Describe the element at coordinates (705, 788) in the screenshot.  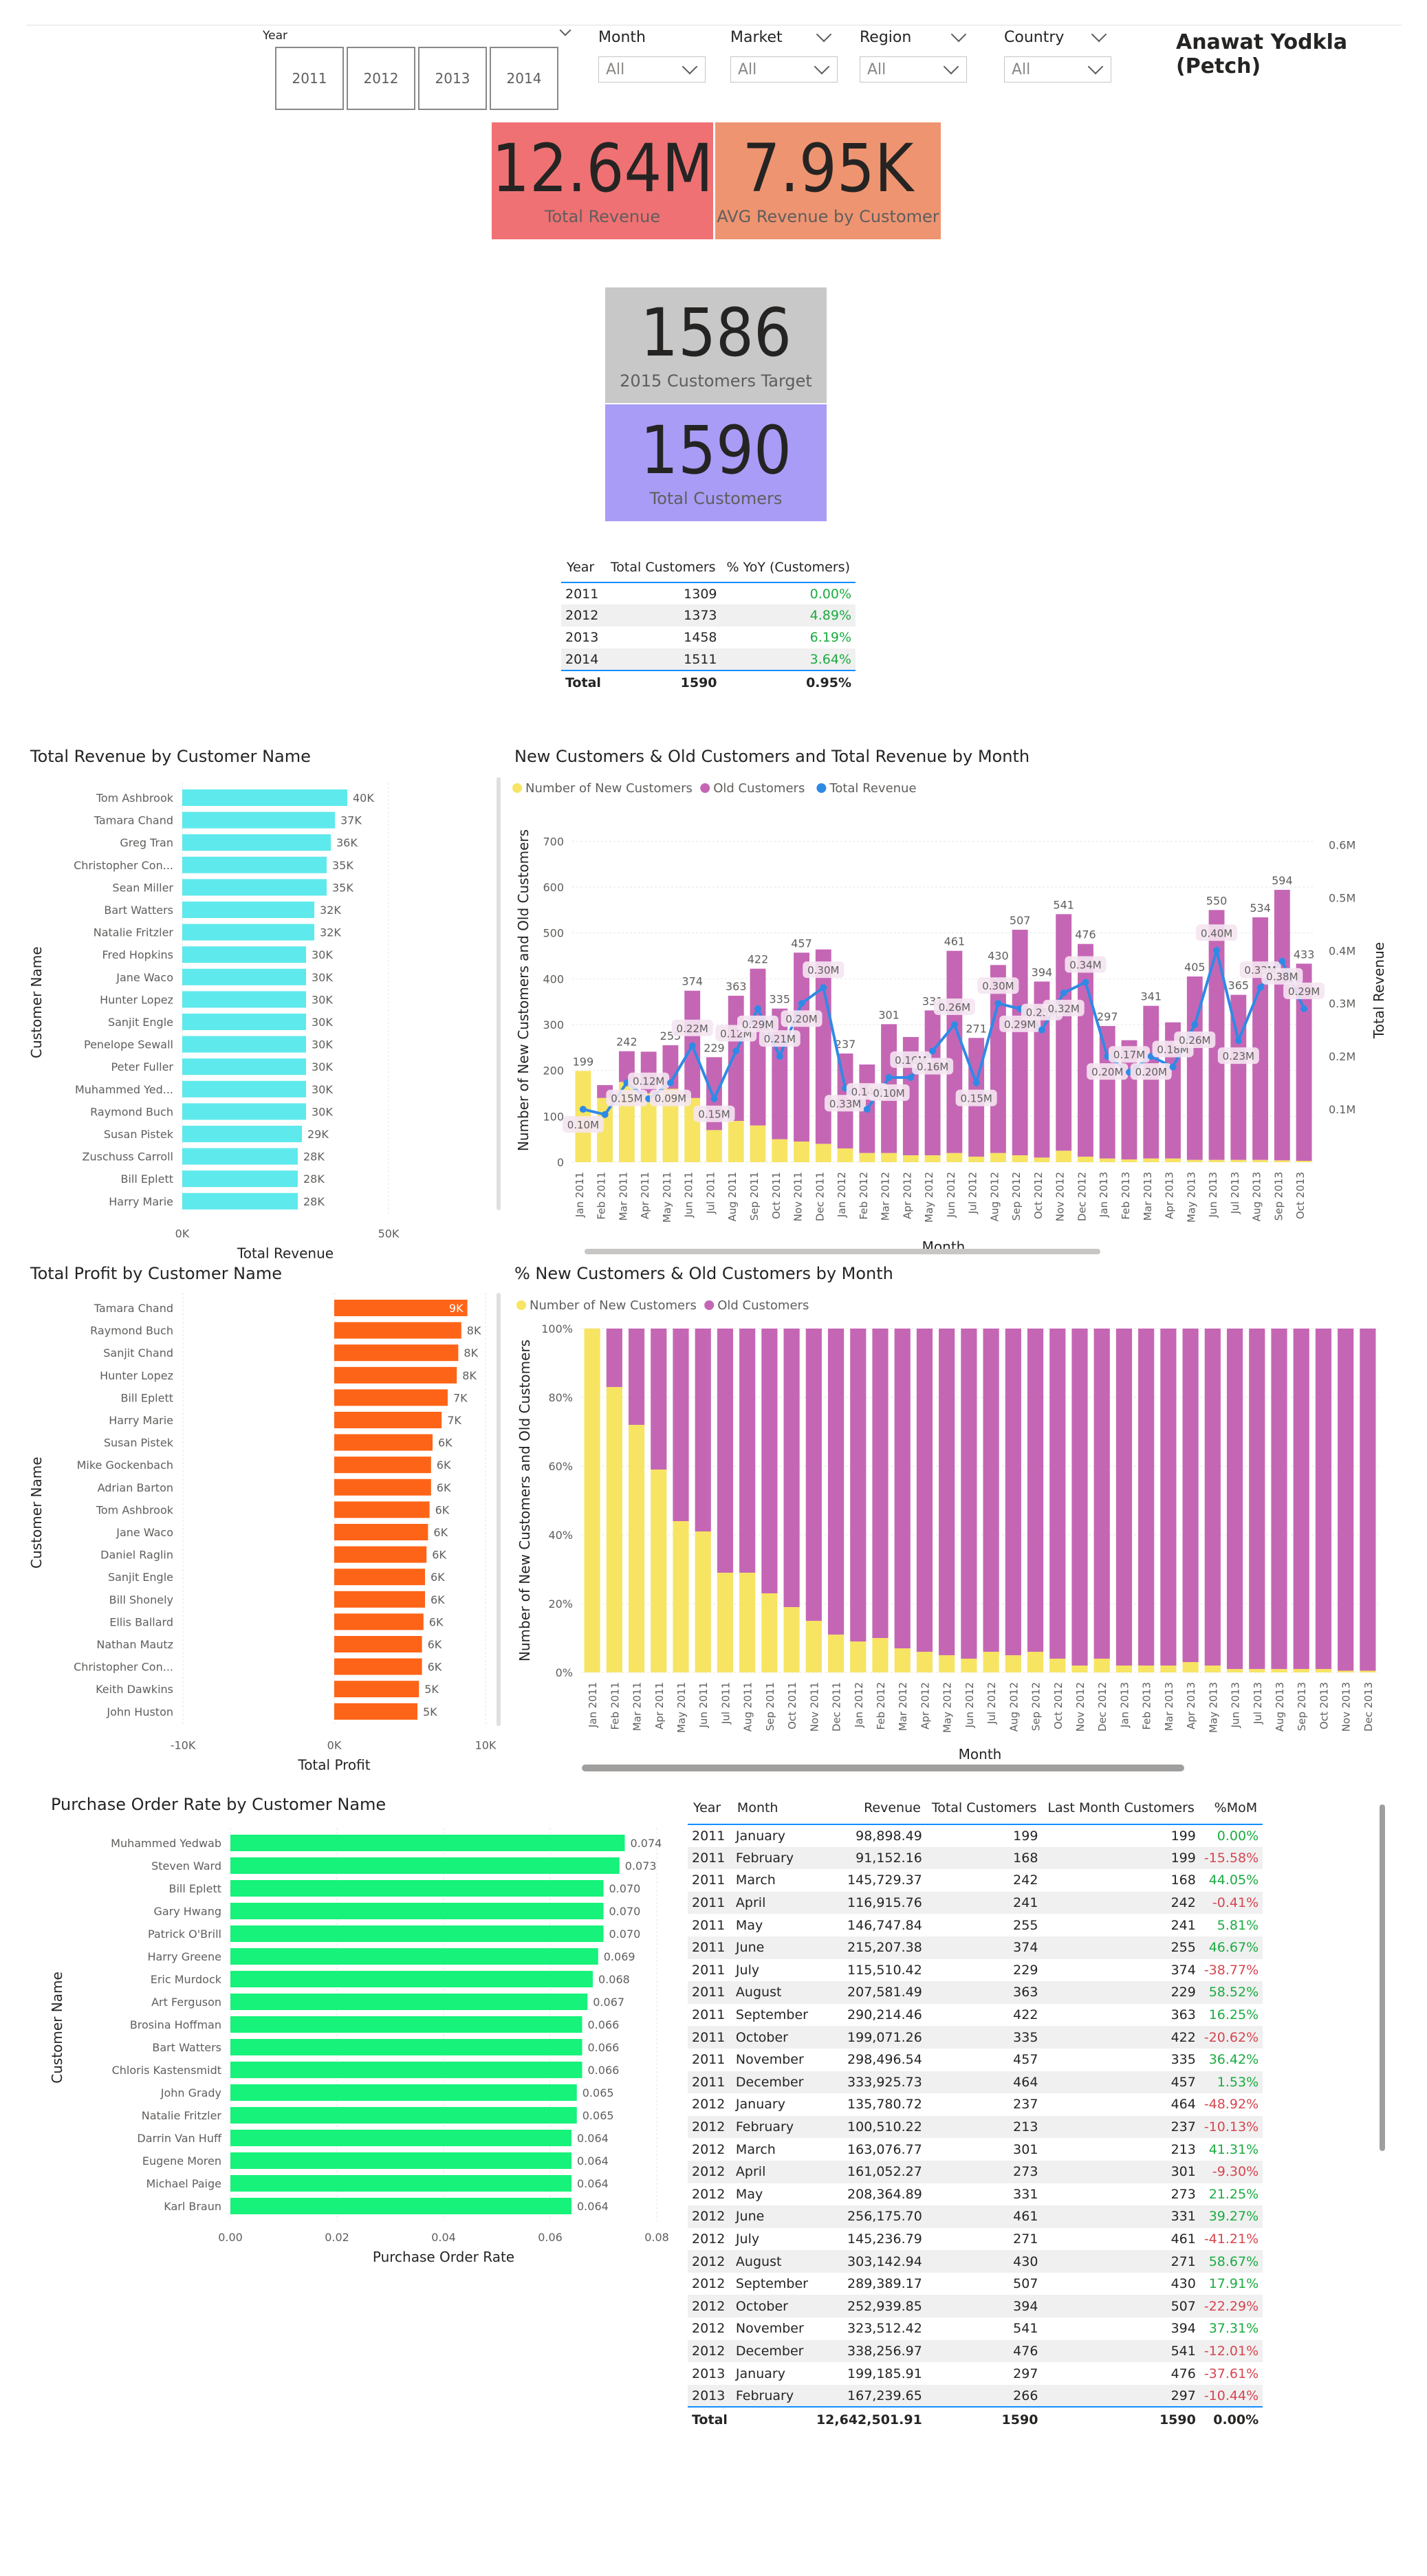
I see `legend-marker` at that location.